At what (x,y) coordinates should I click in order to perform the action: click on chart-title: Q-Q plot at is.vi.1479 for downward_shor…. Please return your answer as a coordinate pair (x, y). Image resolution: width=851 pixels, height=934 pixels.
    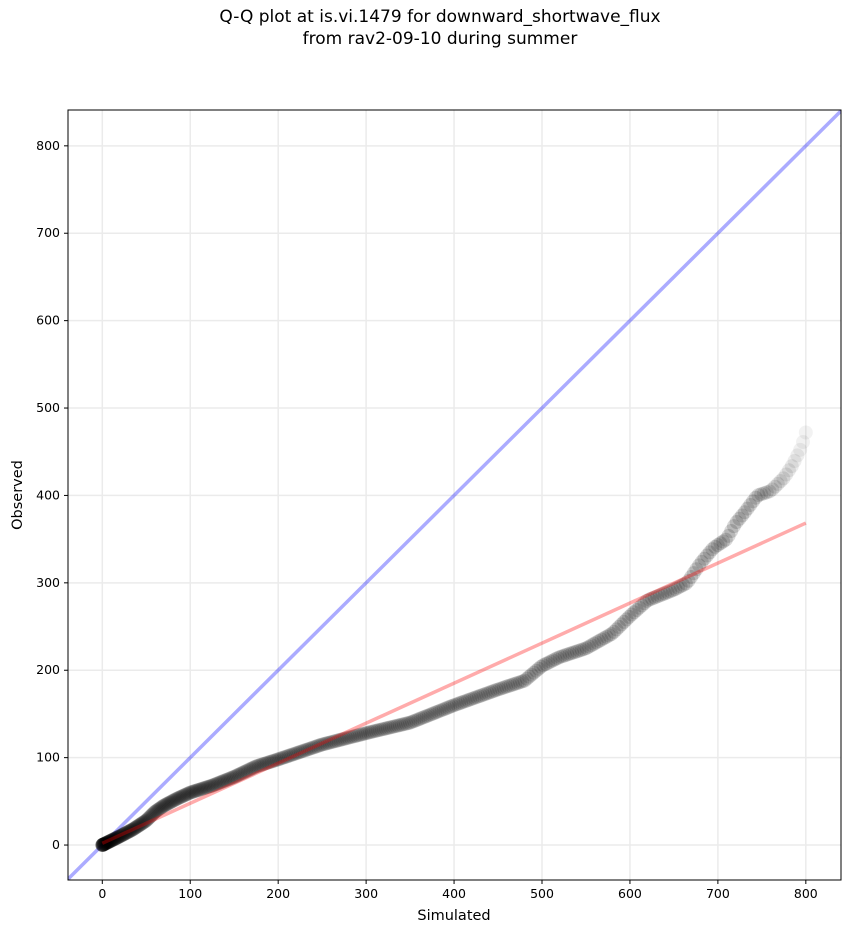
    Looking at the image, I should click on (425, 28).